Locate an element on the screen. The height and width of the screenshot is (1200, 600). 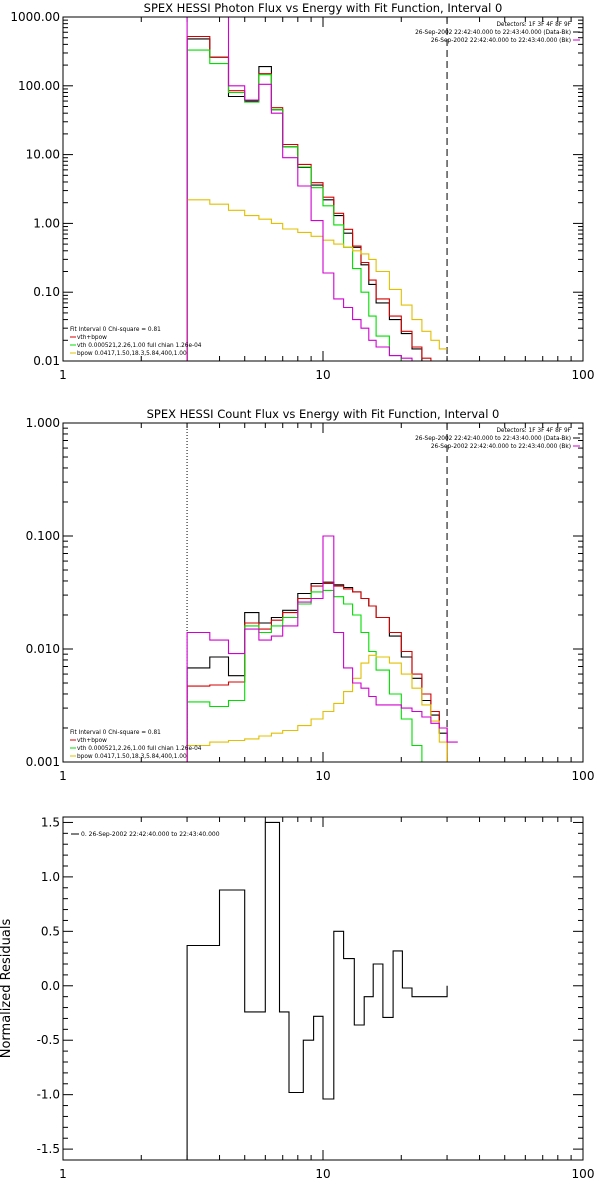
y-tick-label: 100.00 is located at coordinates (39, 86).